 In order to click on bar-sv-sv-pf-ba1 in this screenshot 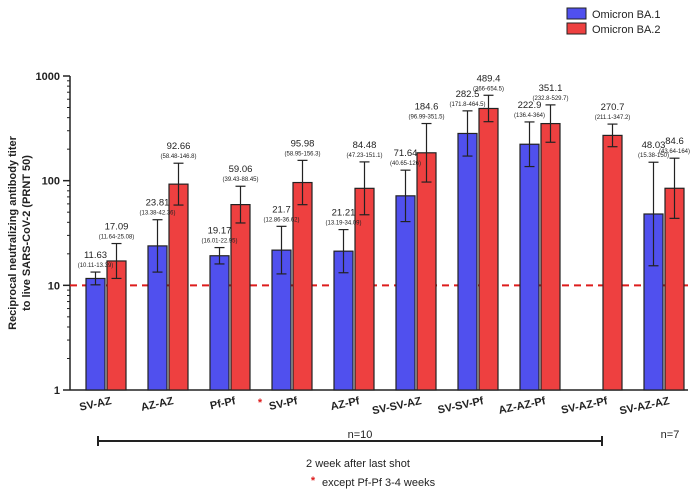, I will do `click(467, 261)`.